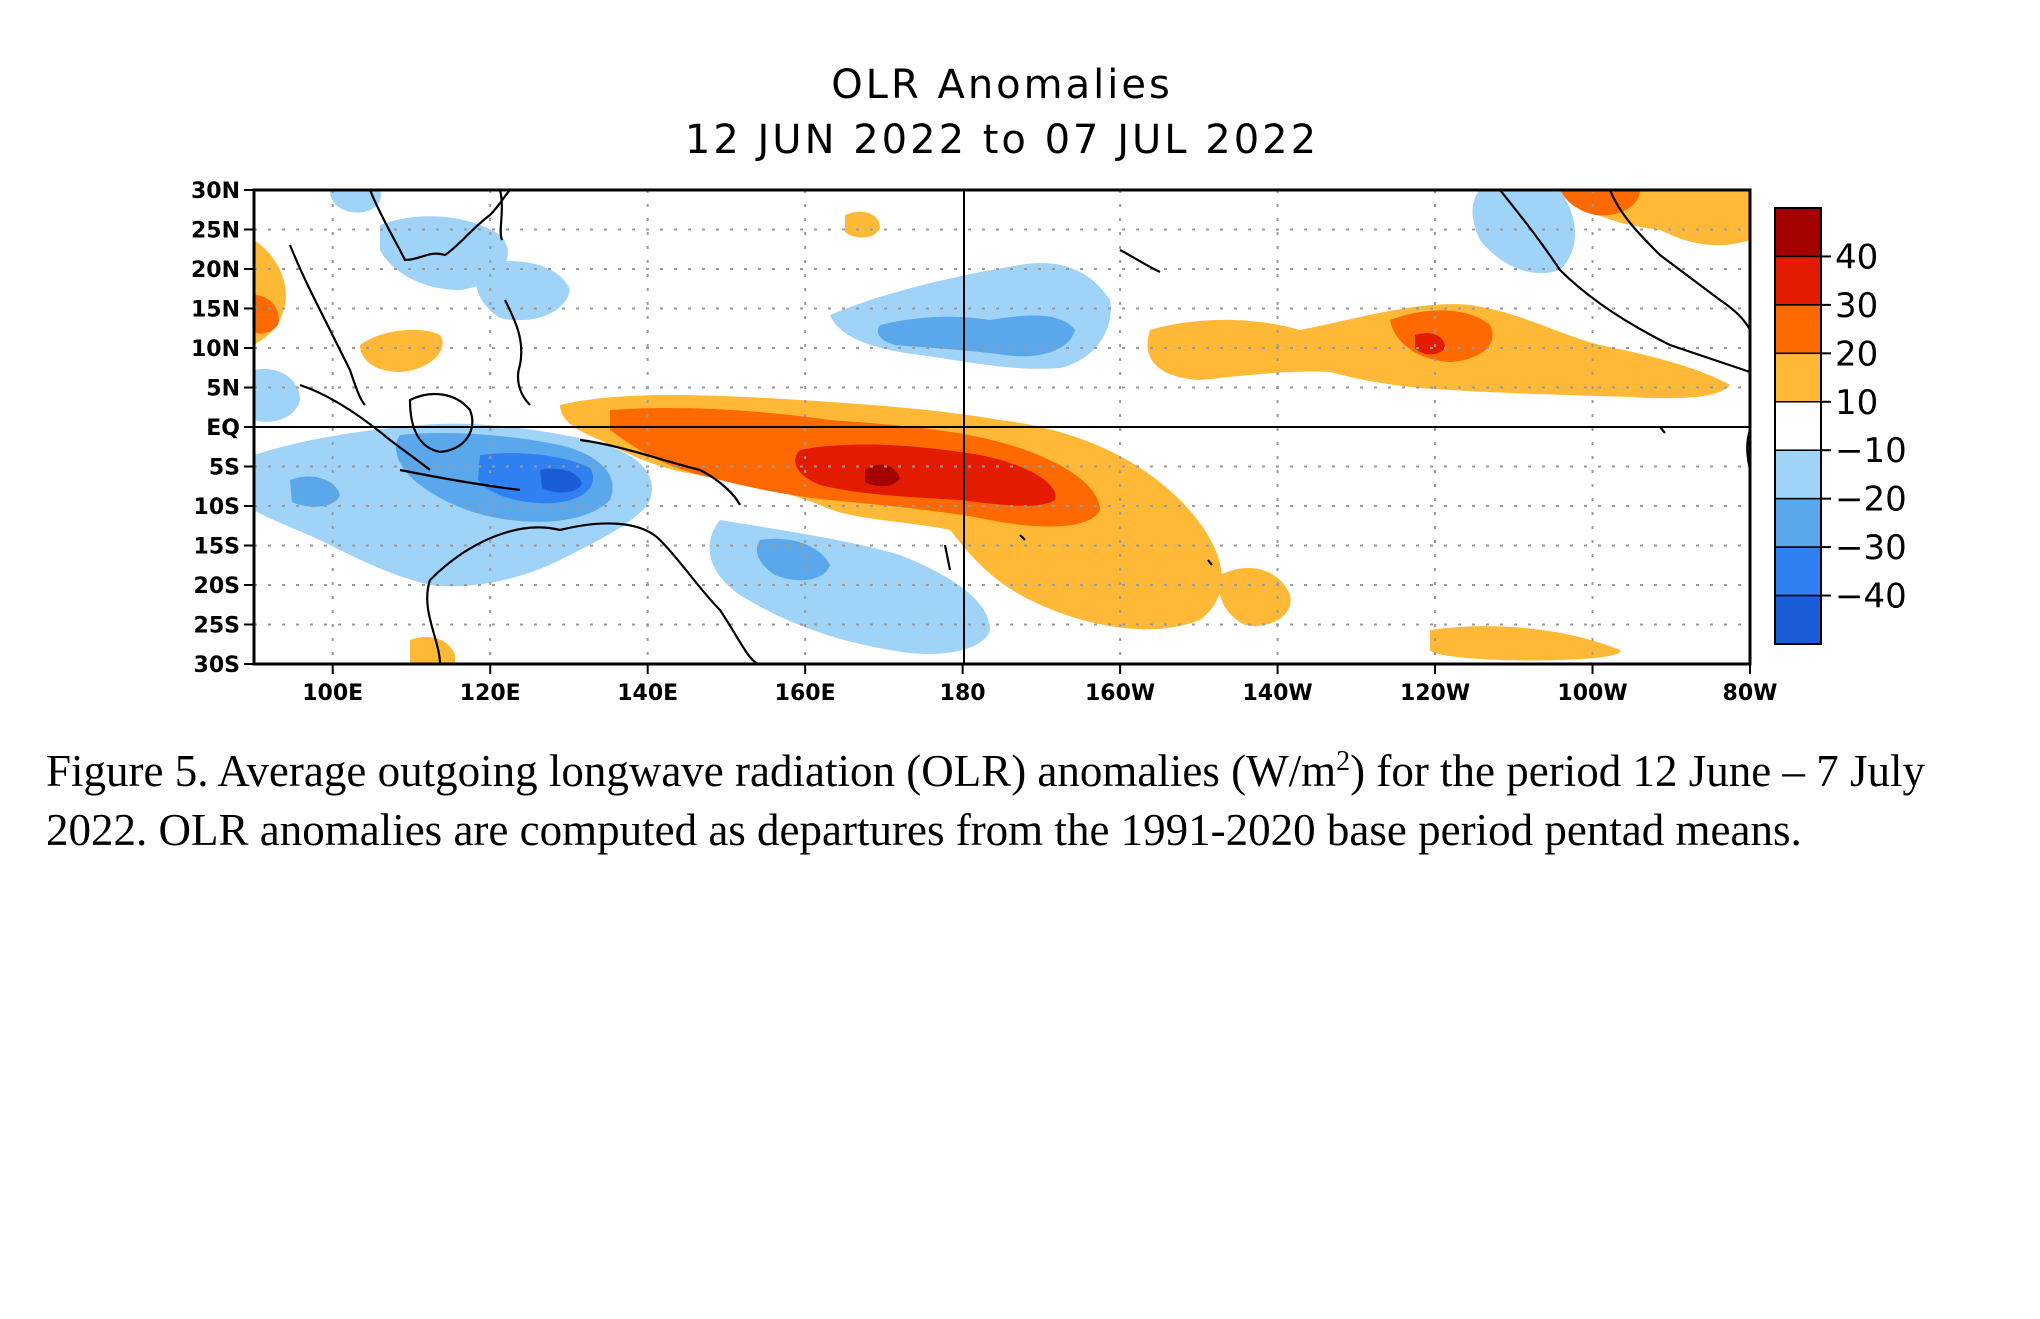  What do you see at coordinates (217, 547) in the screenshot?
I see `lat-tick-label: 15S` at bounding box center [217, 547].